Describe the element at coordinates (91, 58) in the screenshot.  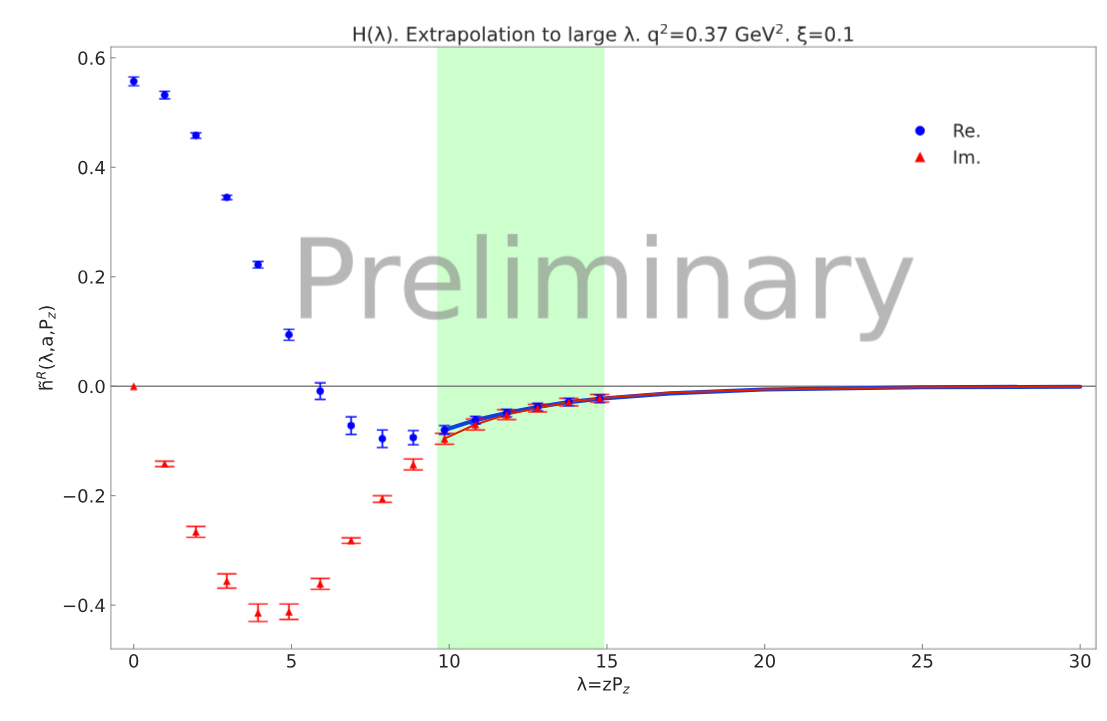
I see `y-tick-label: 0.6` at that location.